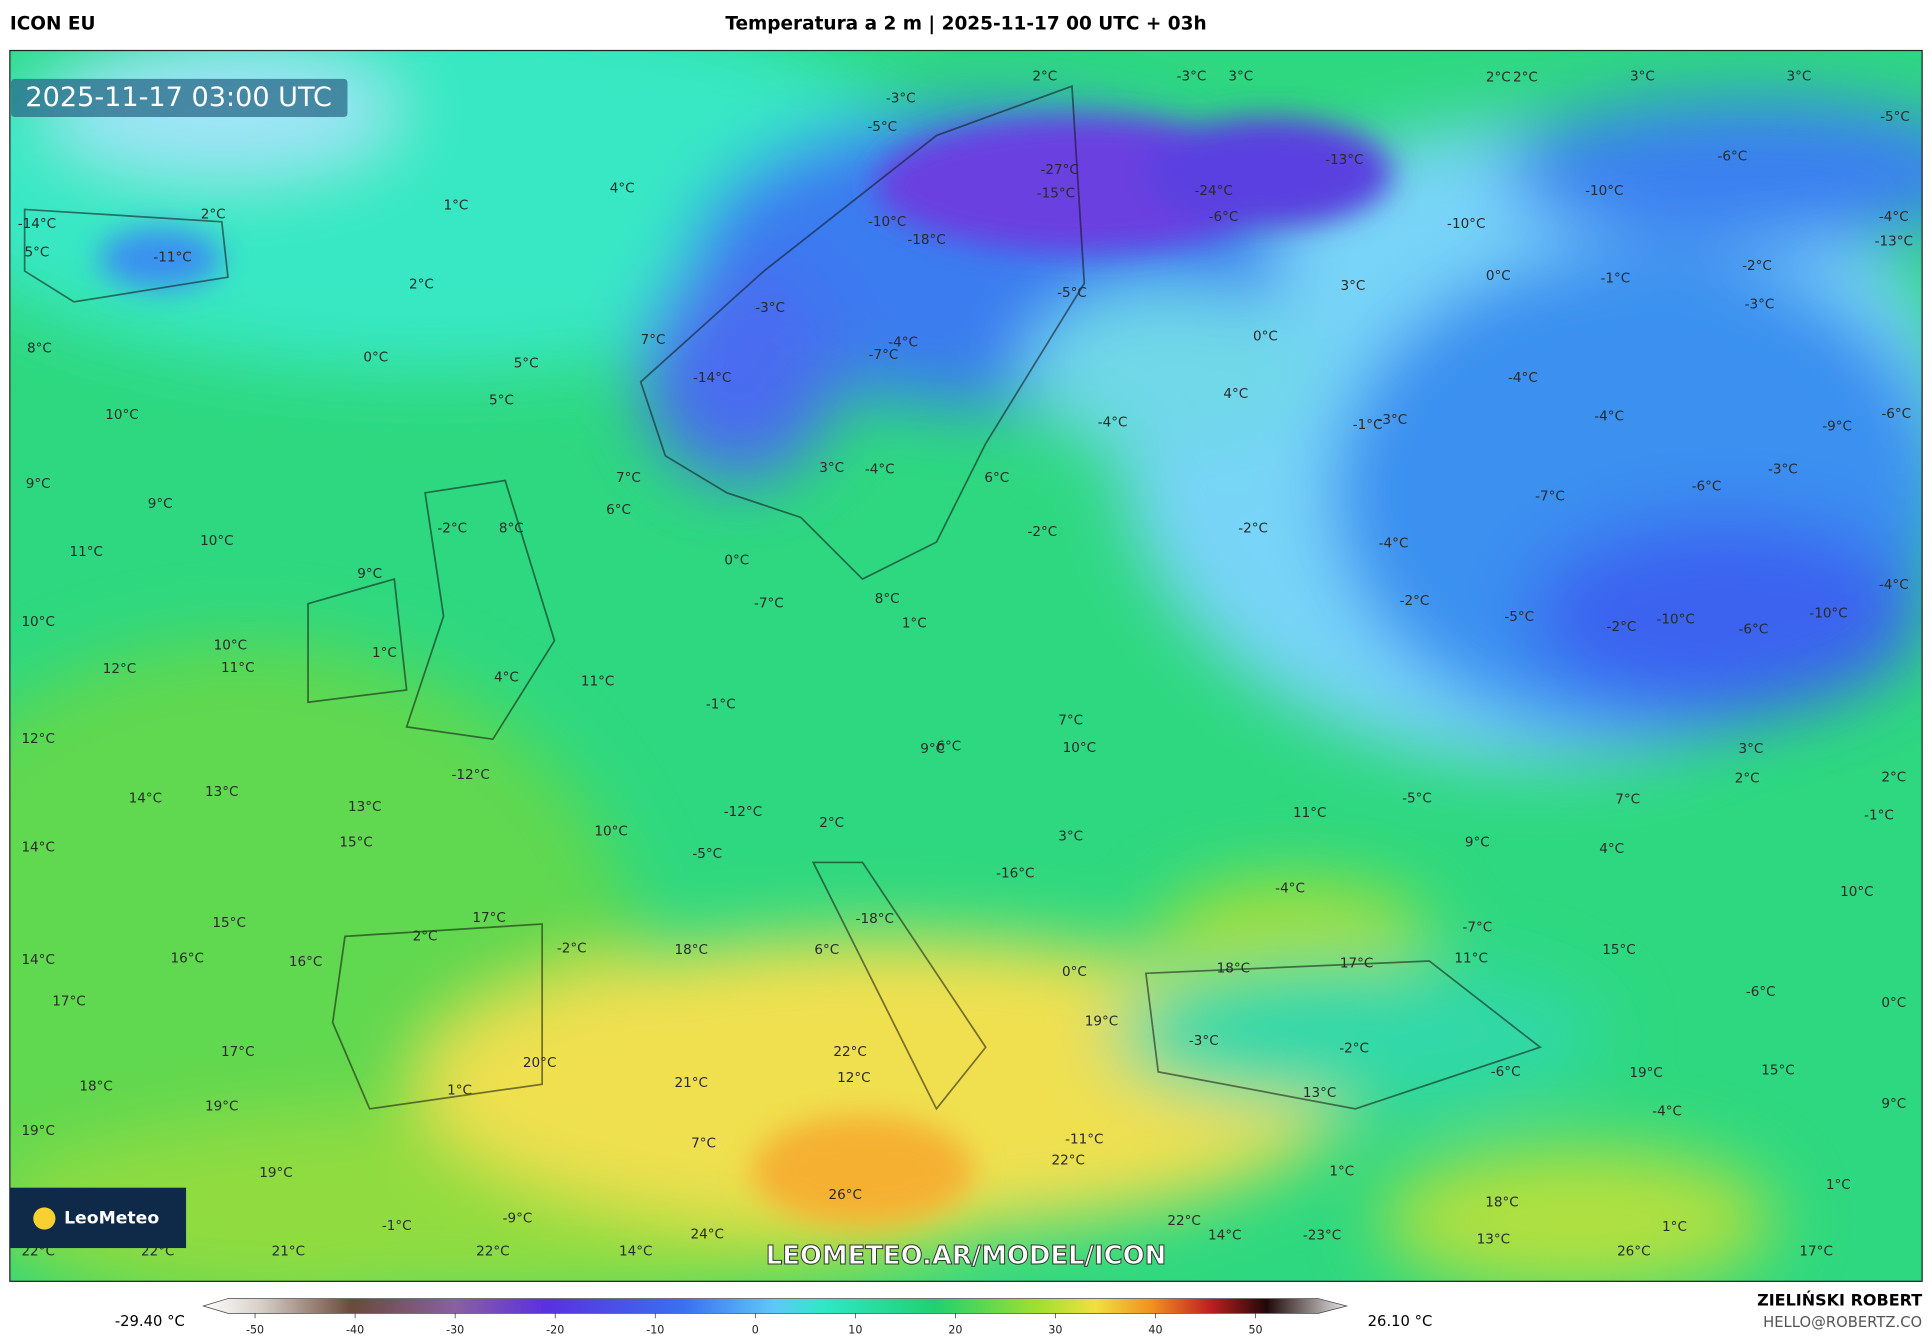 This screenshot has width=1932, height=1338. I want to click on temperature-label: 15°C, so click(1777, 1071).